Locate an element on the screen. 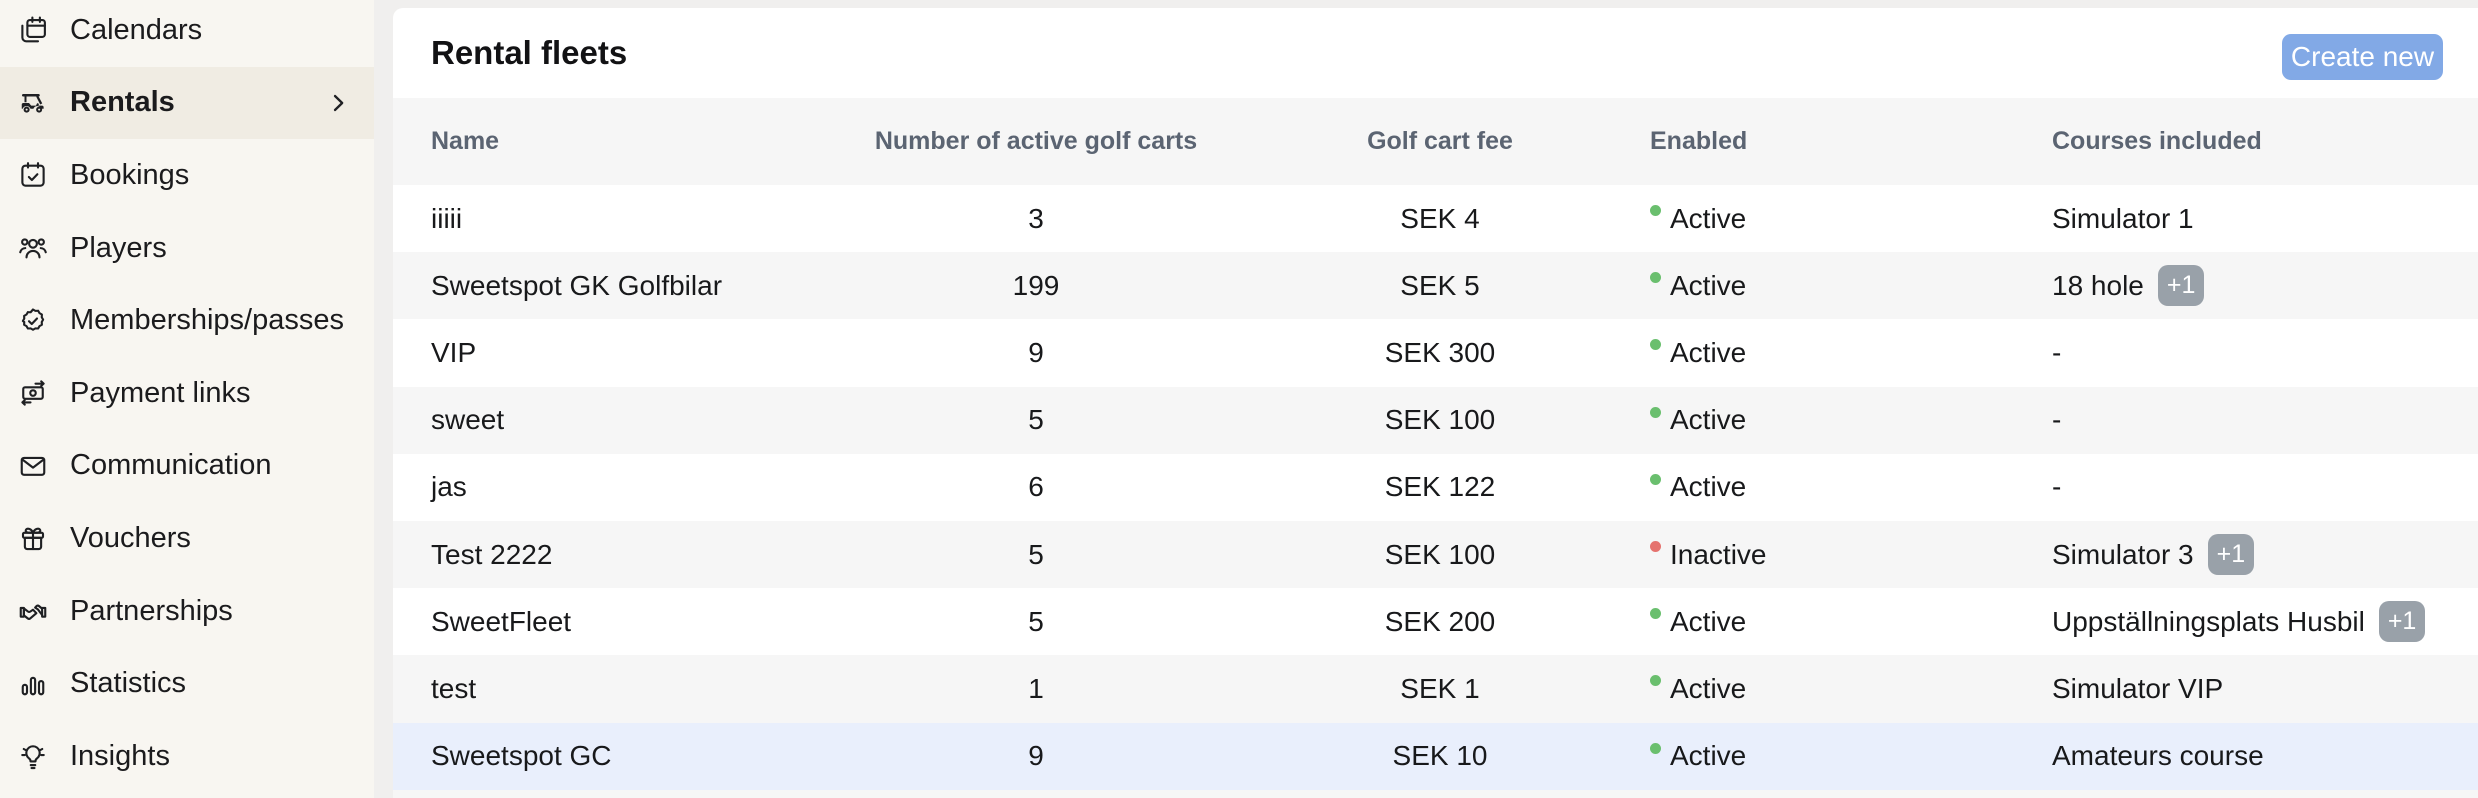 Image resolution: width=2478 pixels, height=798 pixels. column-header-courses: Courses included is located at coordinates (2157, 141).